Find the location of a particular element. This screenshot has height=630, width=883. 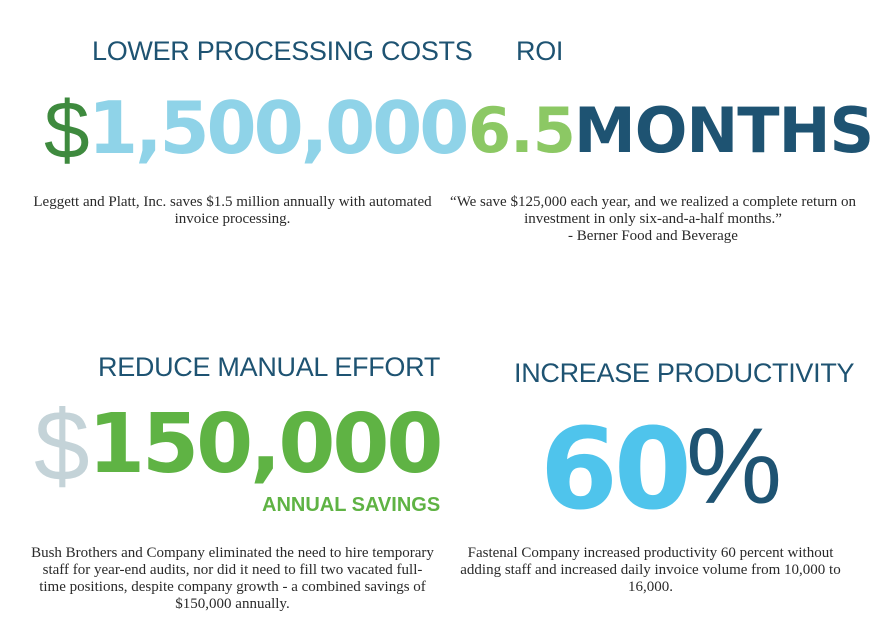

quote-attribution: - Berner Food and Beverage is located at coordinates (653, 236).